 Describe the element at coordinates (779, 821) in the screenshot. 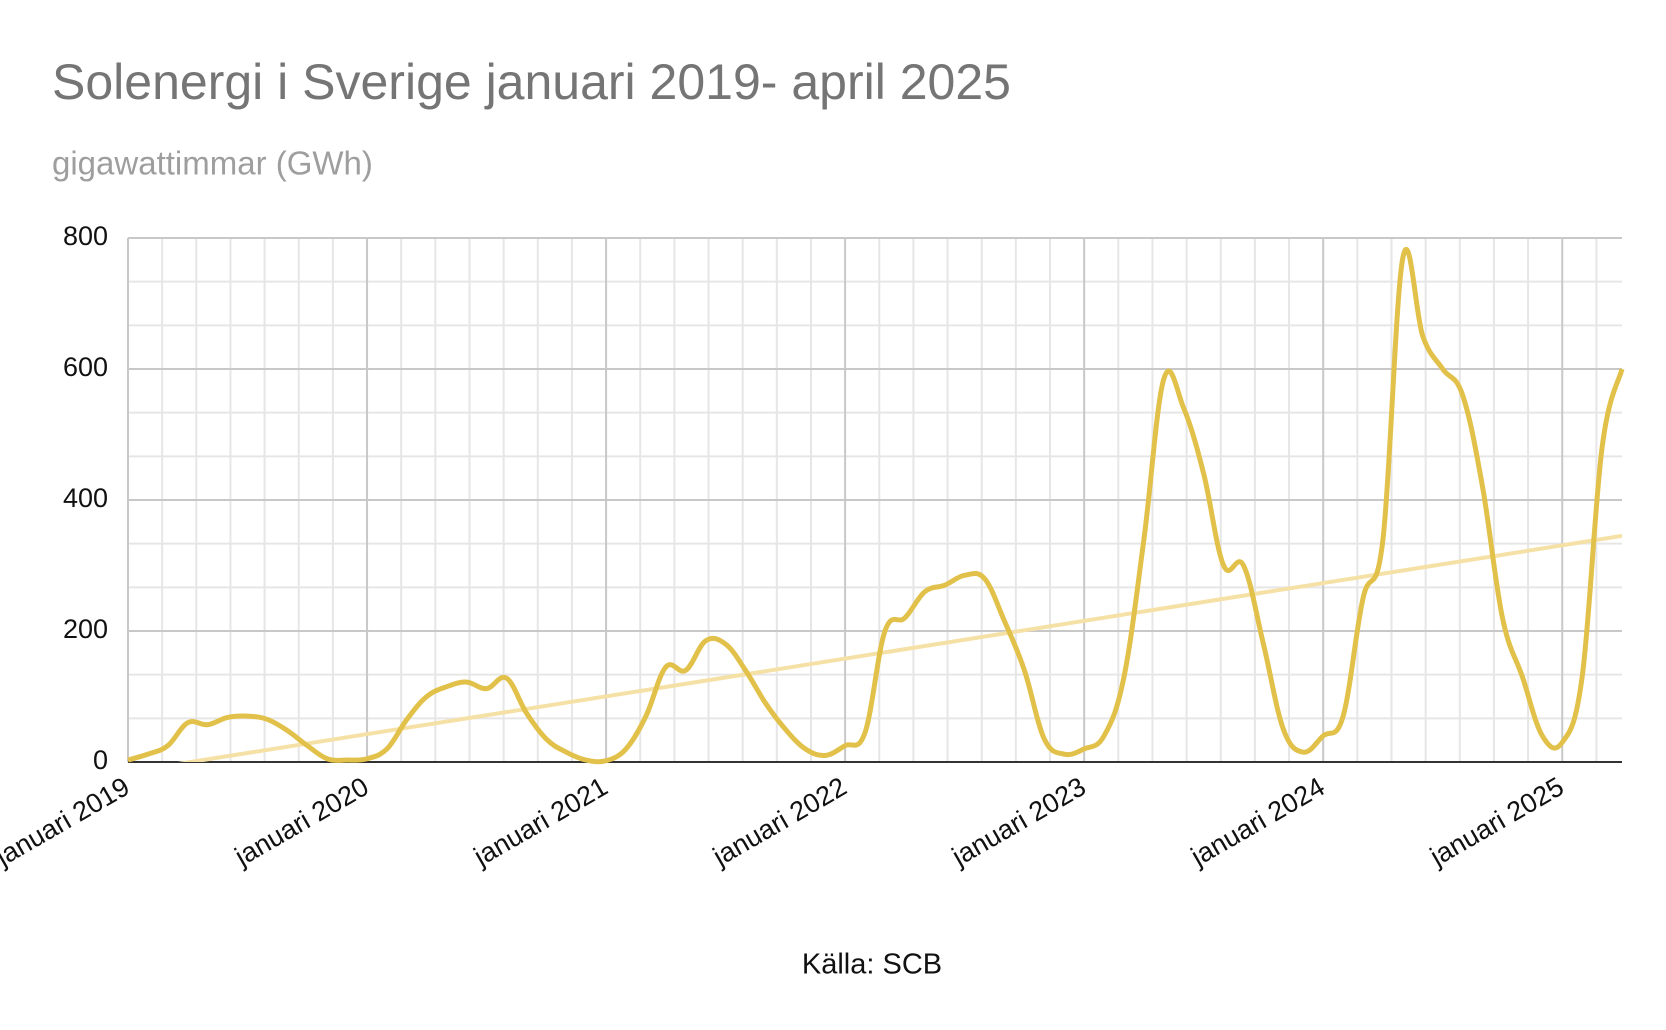

I see `x-tick-label: januari 2022` at that location.